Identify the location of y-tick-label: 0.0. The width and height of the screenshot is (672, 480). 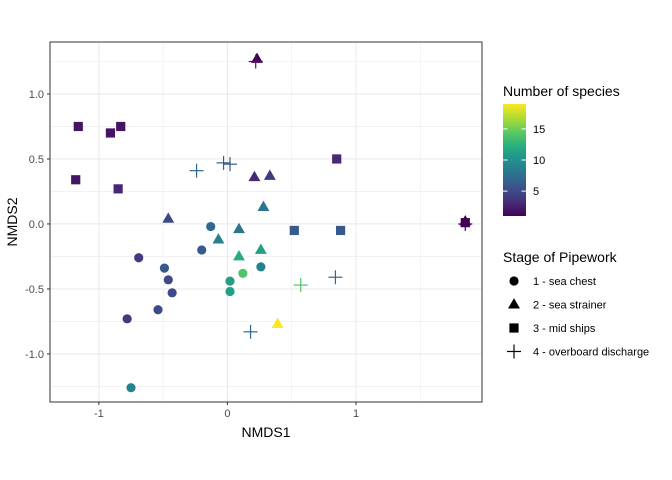
(36, 225).